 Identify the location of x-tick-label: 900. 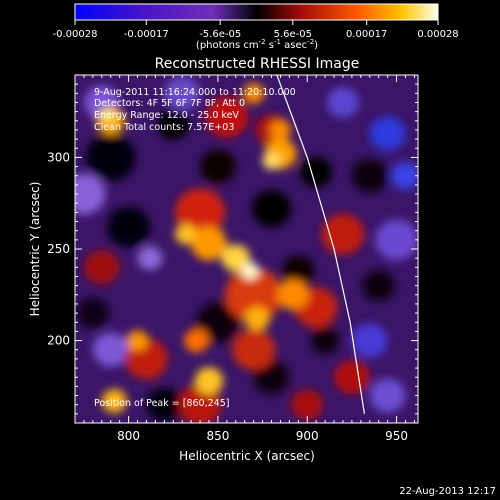
(307, 436).